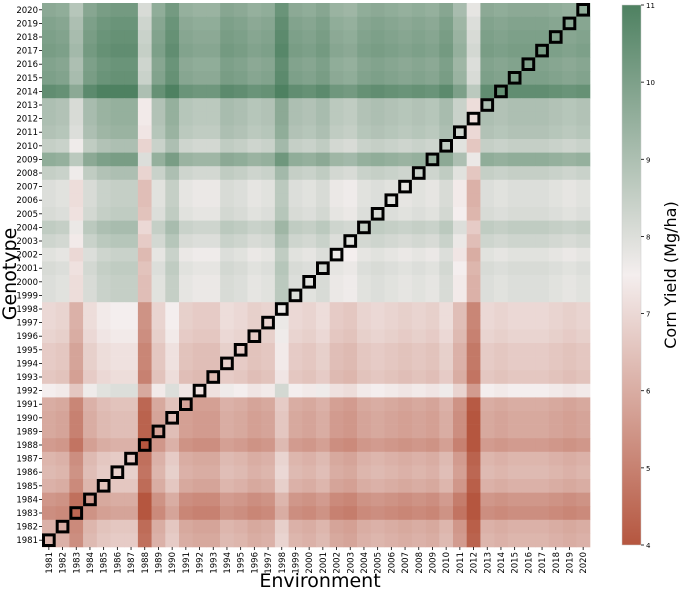 The height and width of the screenshot is (593, 682). I want to click on y-tick-label: 2000, so click(27, 283).